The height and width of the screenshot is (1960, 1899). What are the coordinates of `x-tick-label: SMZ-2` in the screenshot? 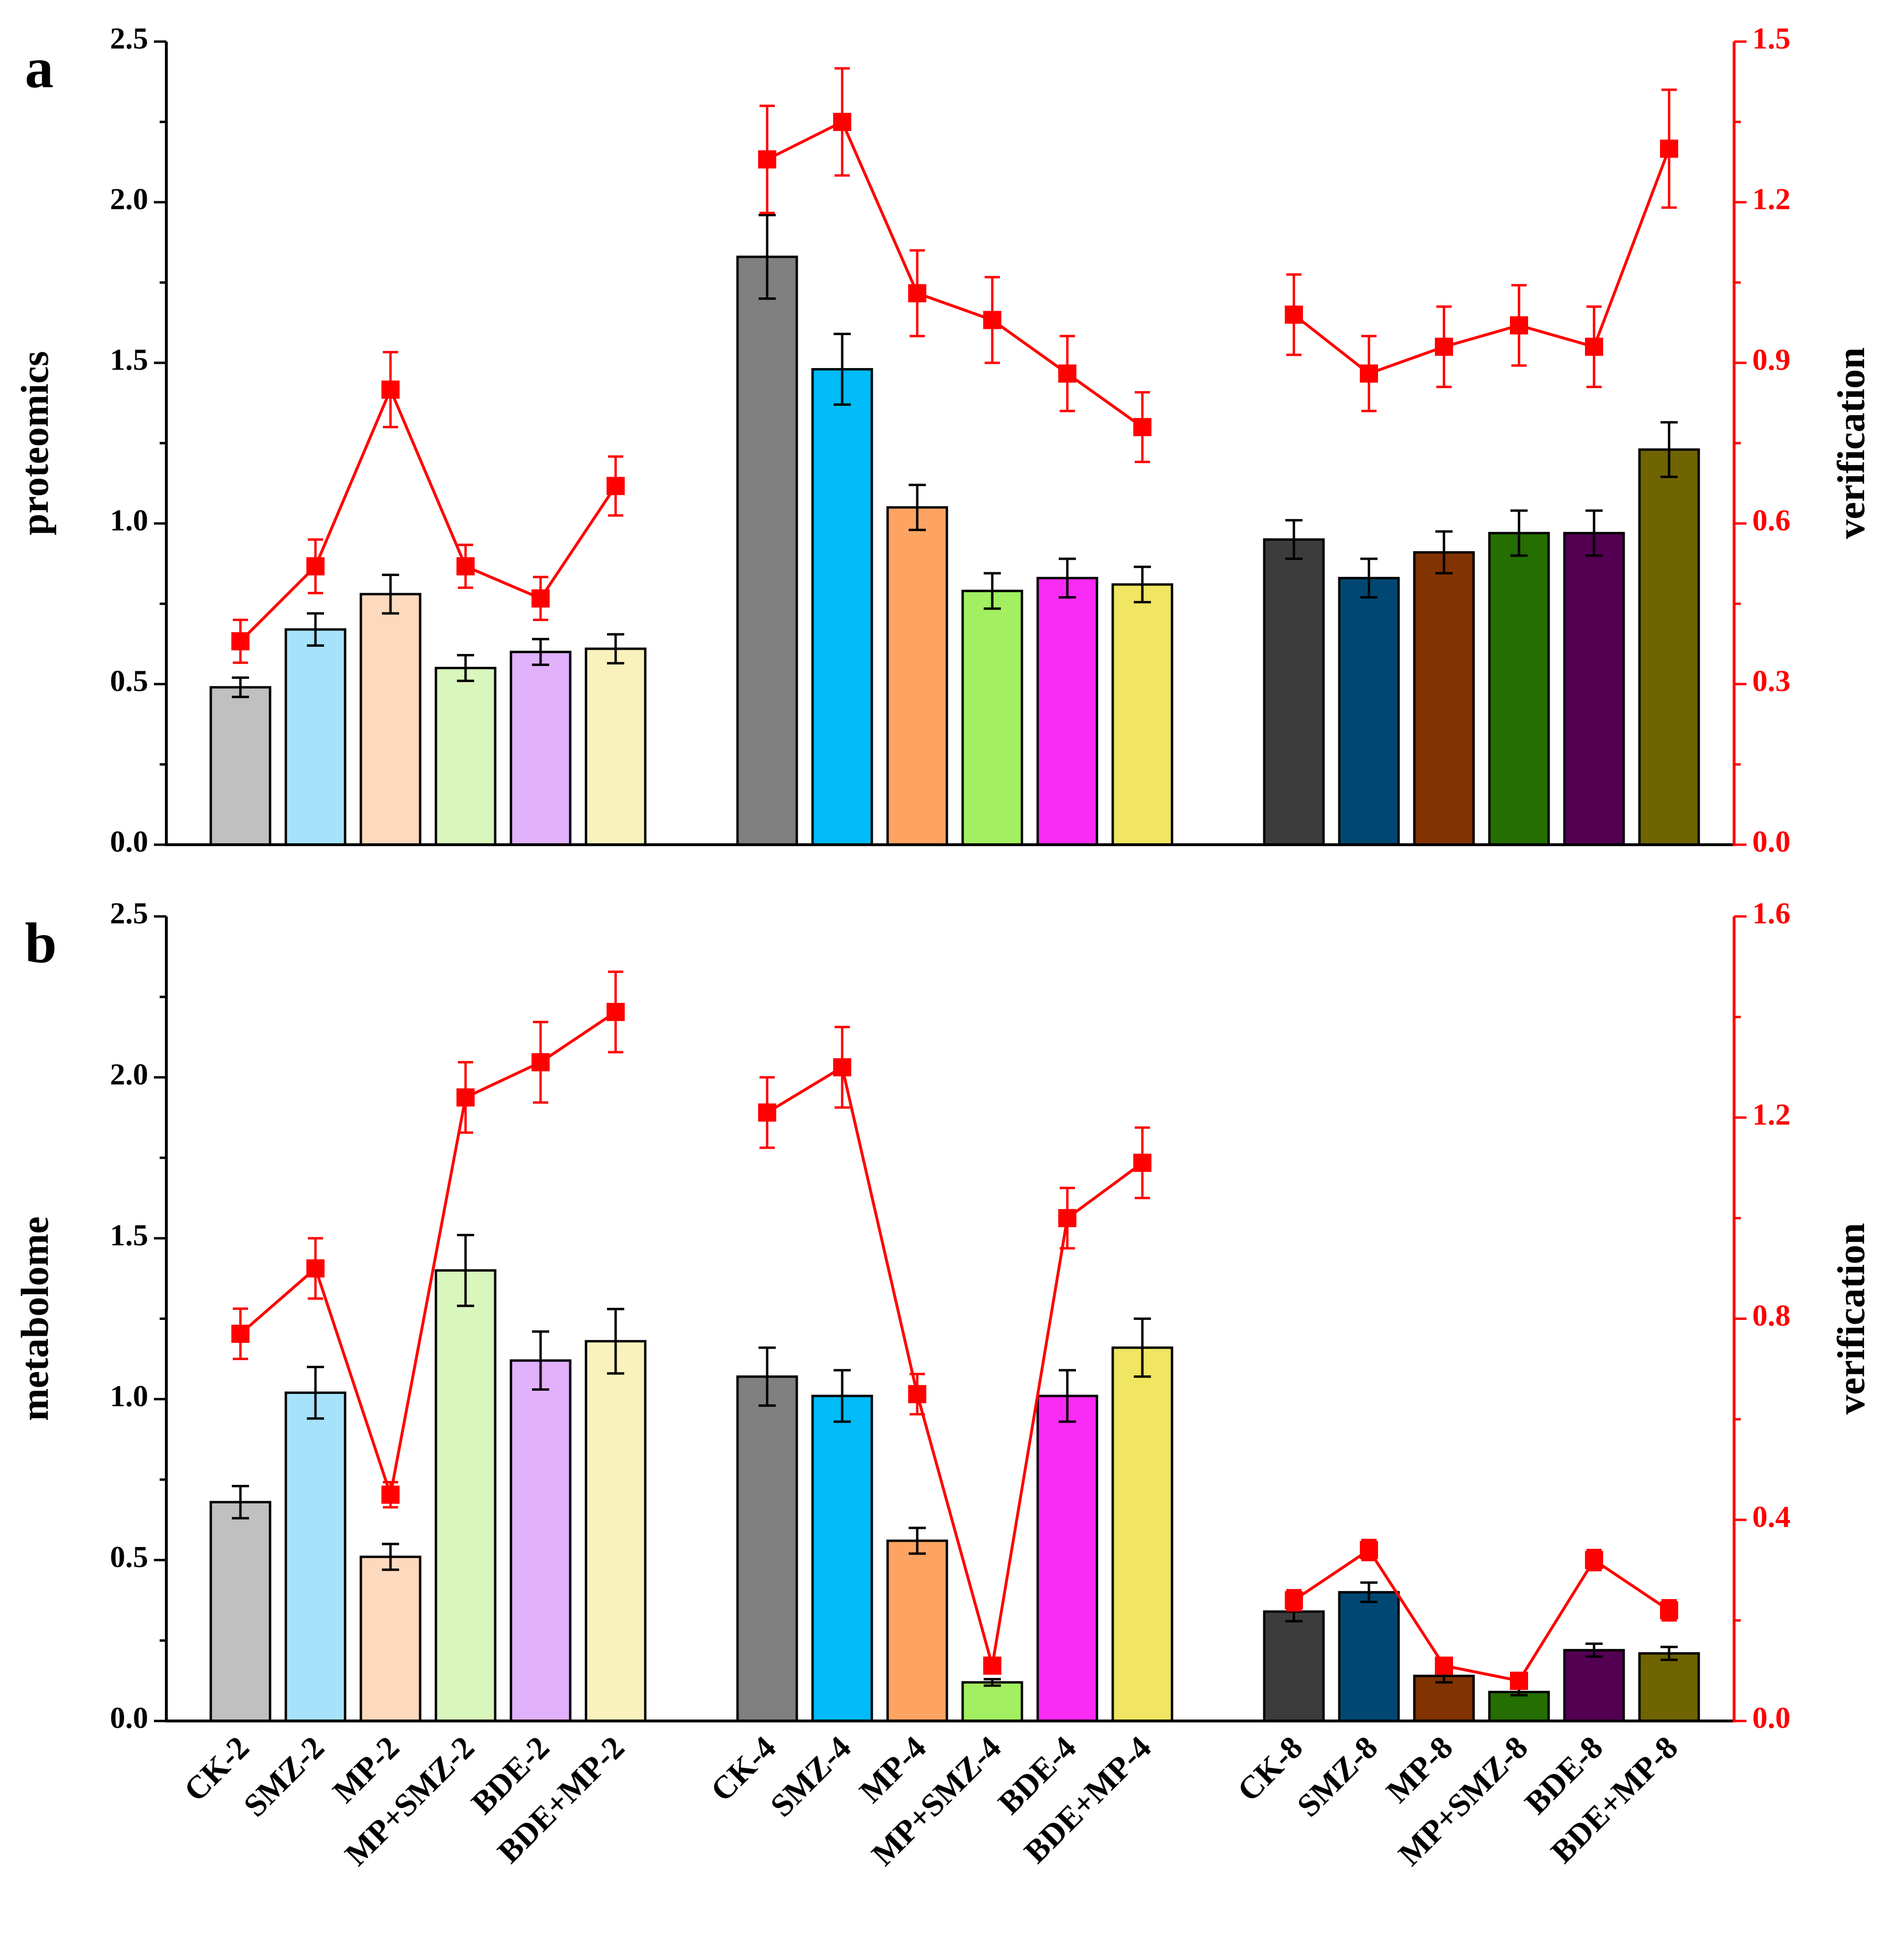 It's located at (284, 1776).